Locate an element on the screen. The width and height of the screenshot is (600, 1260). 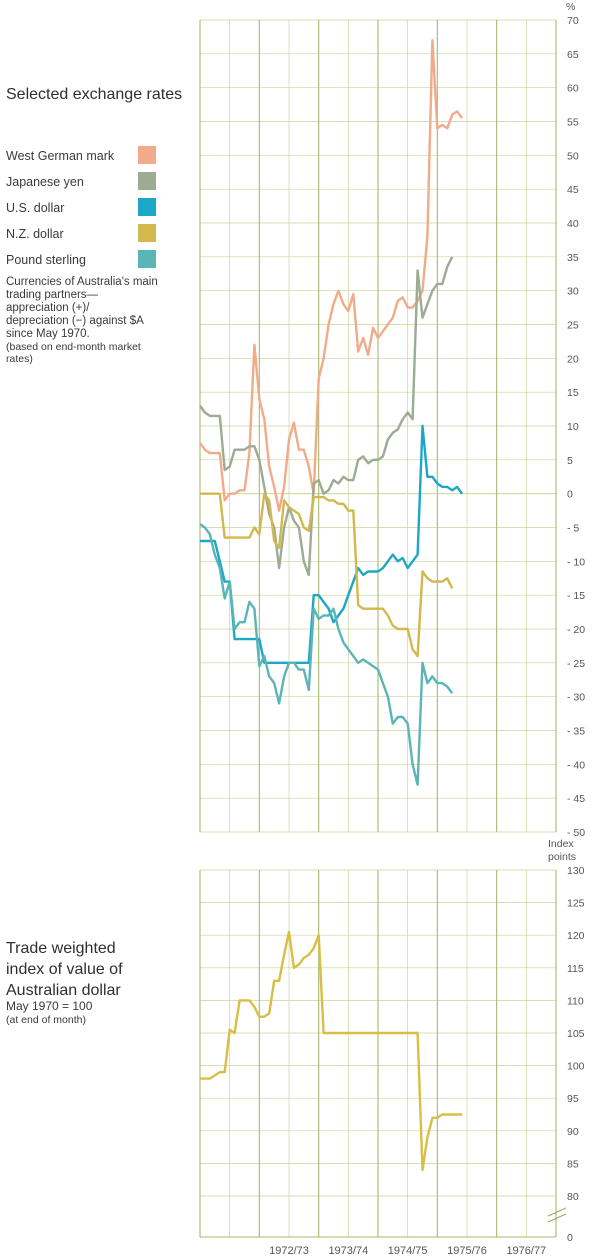
y-tick-label: 85 is located at coordinates (573, 1164).